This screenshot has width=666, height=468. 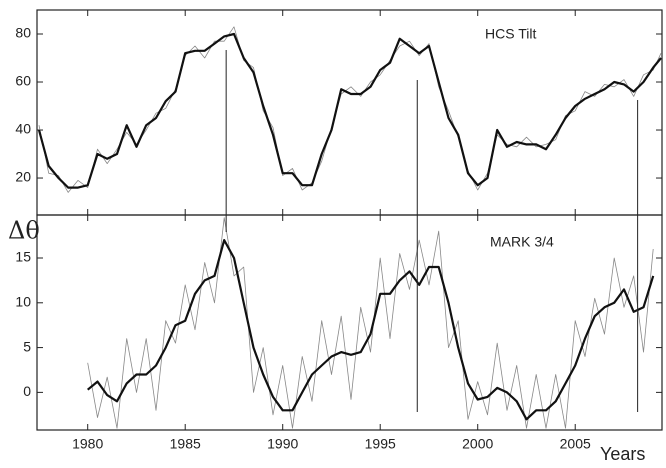 What do you see at coordinates (87, 444) in the screenshot?
I see `x-tick-label: 1980` at bounding box center [87, 444].